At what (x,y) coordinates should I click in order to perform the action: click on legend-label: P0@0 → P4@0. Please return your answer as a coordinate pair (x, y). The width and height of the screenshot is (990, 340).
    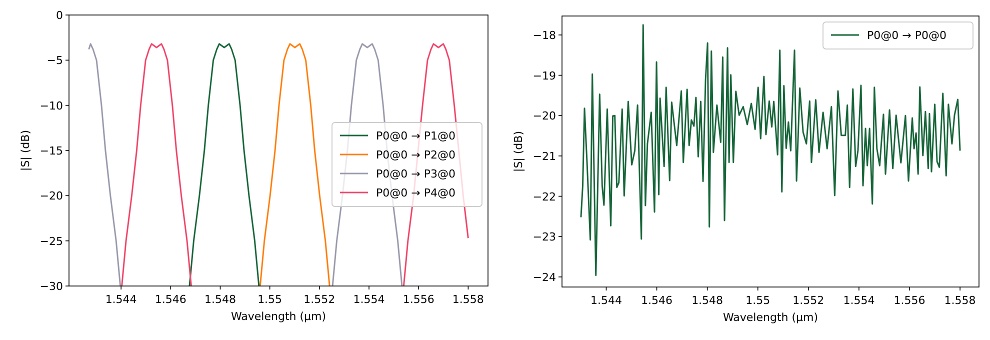
    Looking at the image, I should click on (416, 193).